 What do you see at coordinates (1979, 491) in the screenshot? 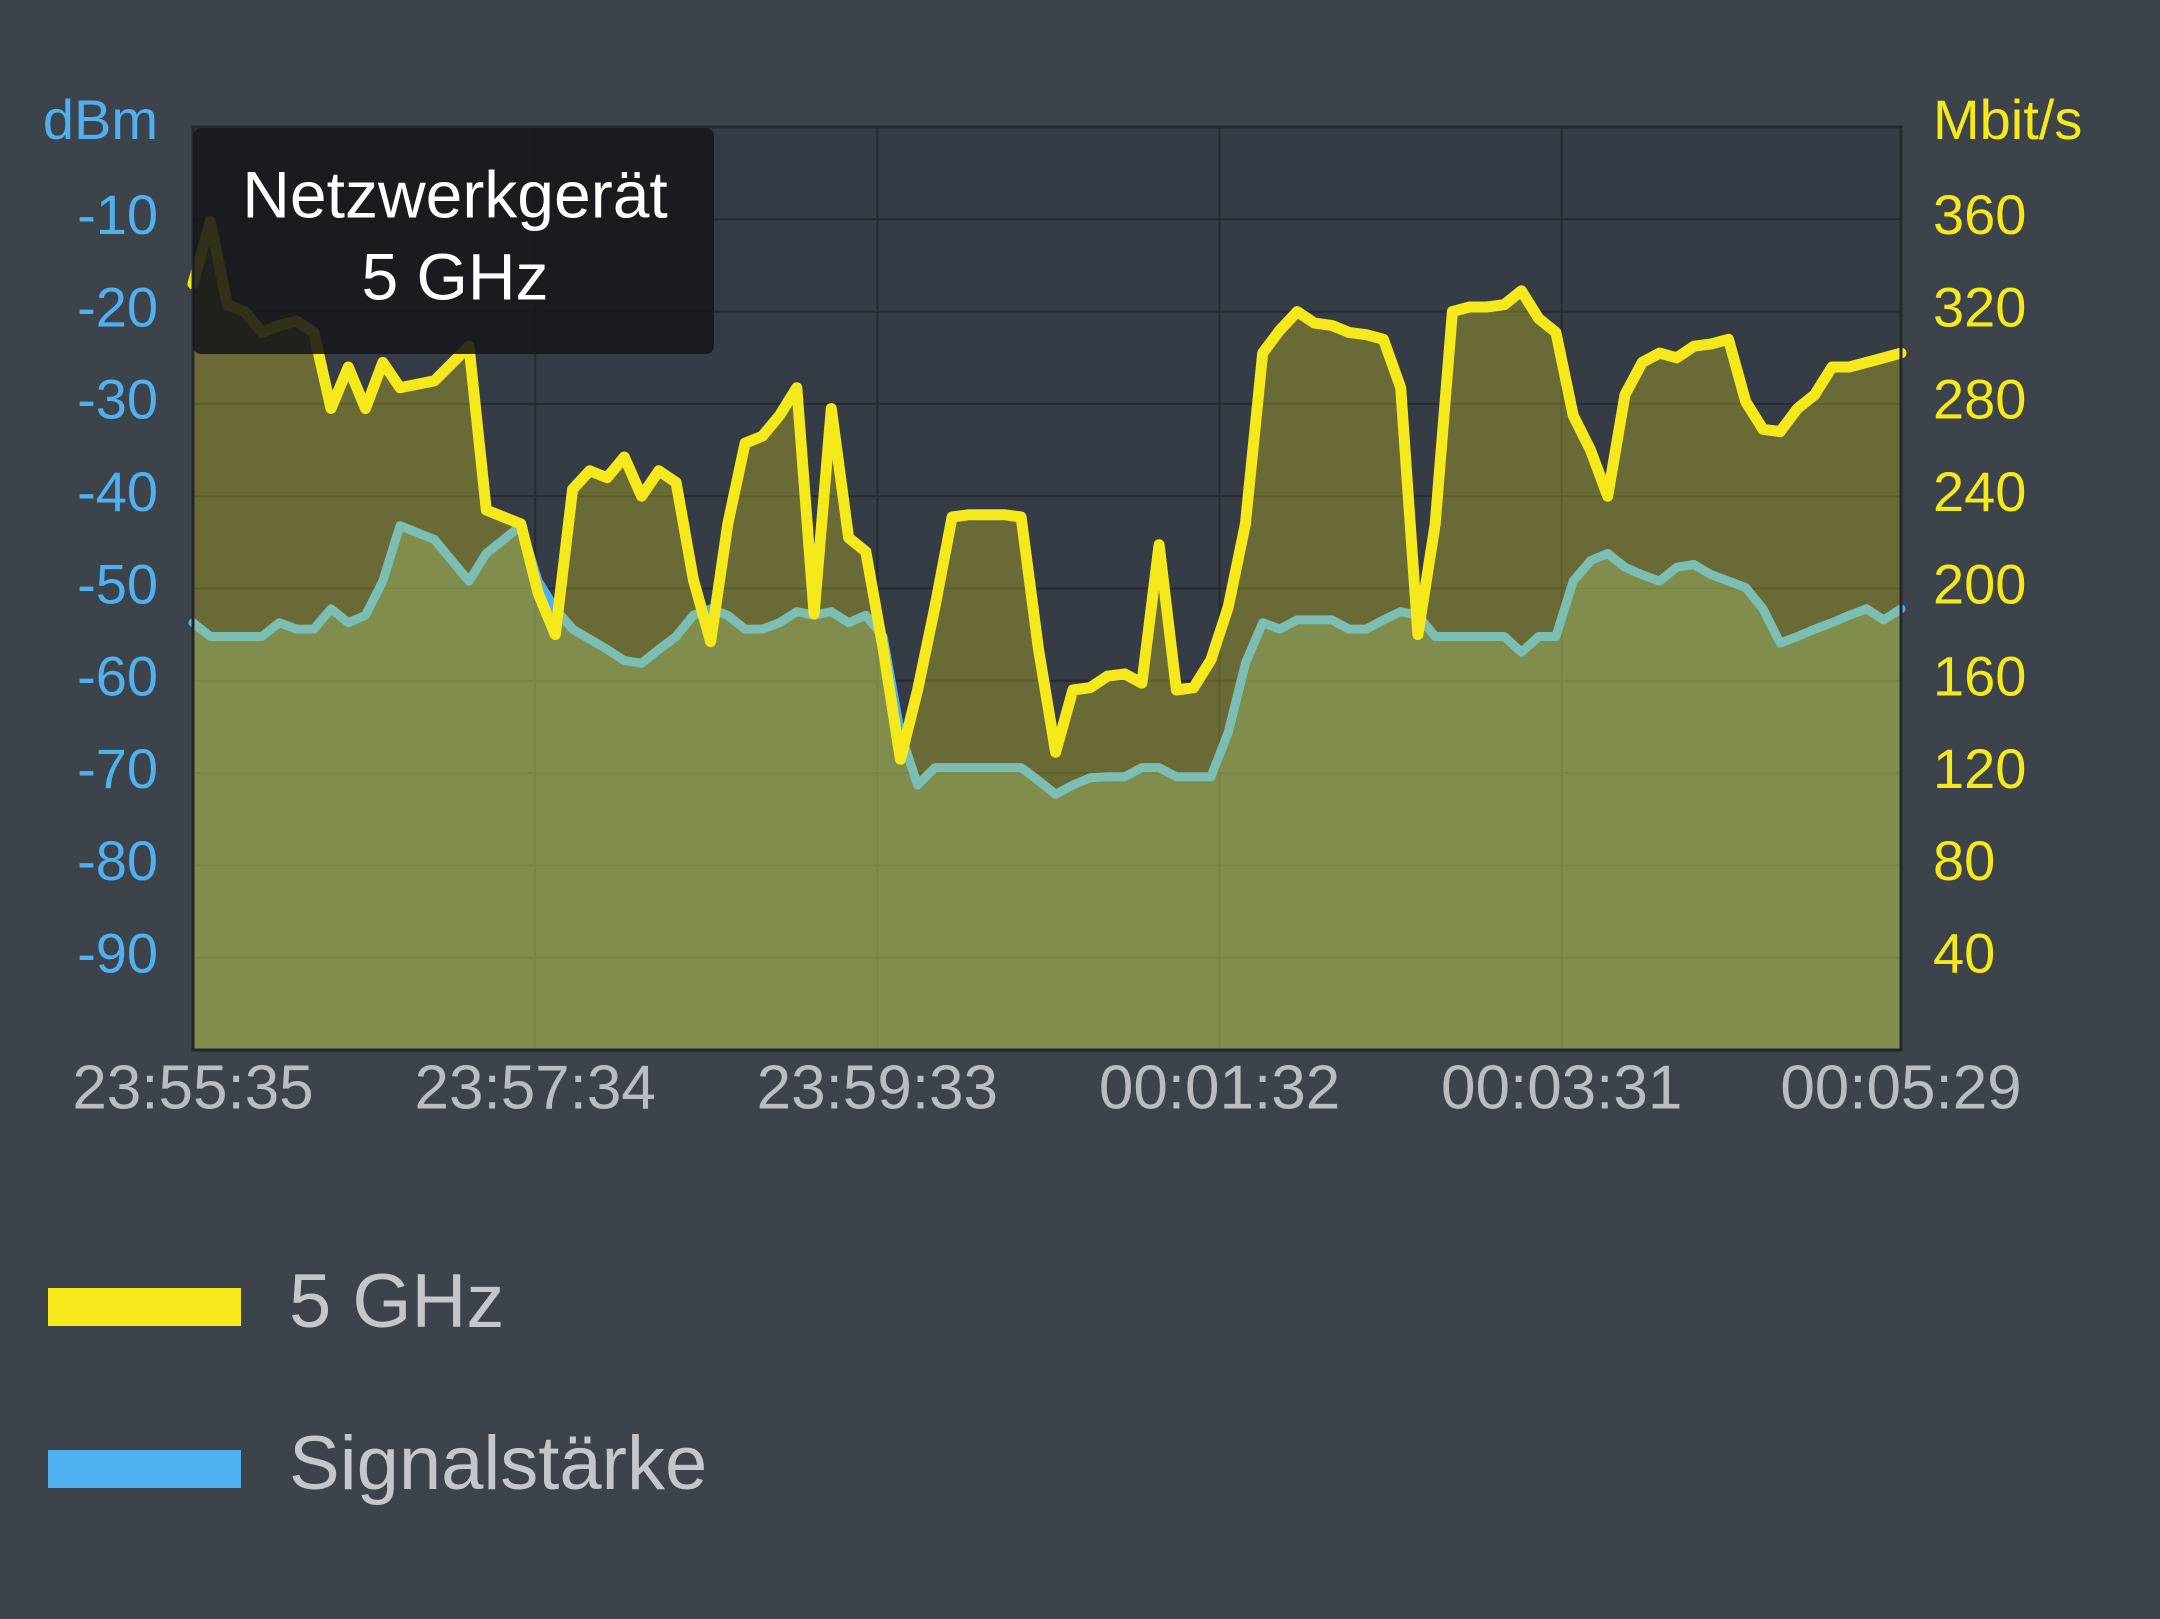
I see `y2-tick-label: 240` at bounding box center [1979, 491].